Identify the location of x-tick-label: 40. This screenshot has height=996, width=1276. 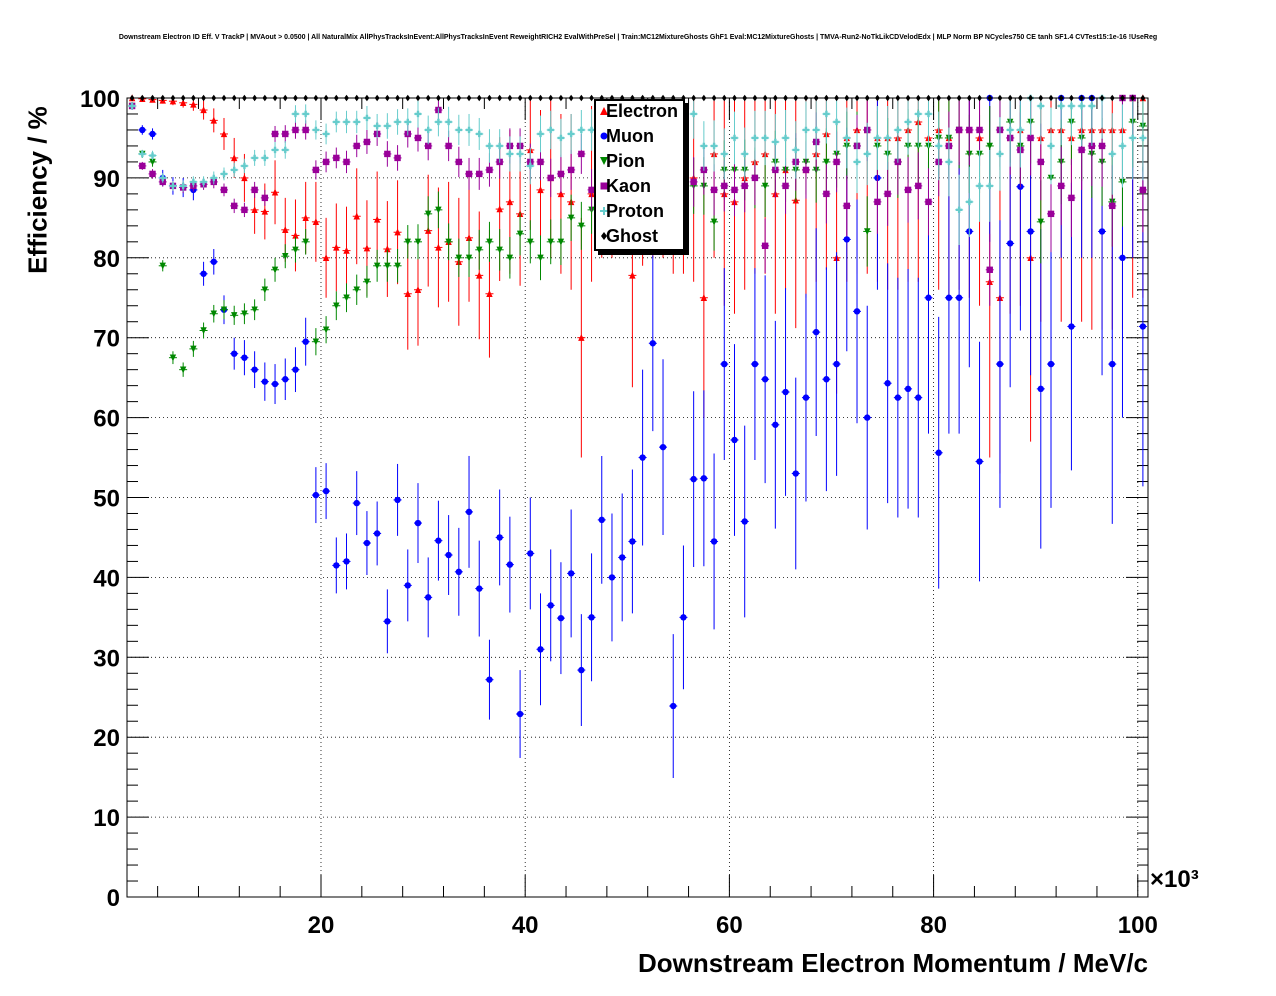
(525, 925).